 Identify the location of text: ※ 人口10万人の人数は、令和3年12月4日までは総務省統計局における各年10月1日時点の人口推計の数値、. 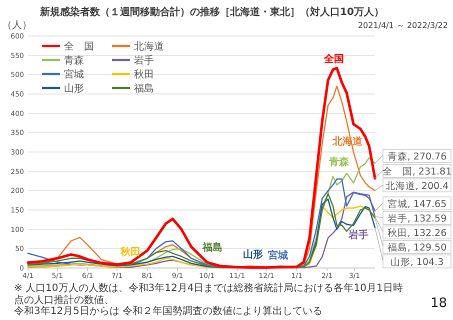
(209, 294).